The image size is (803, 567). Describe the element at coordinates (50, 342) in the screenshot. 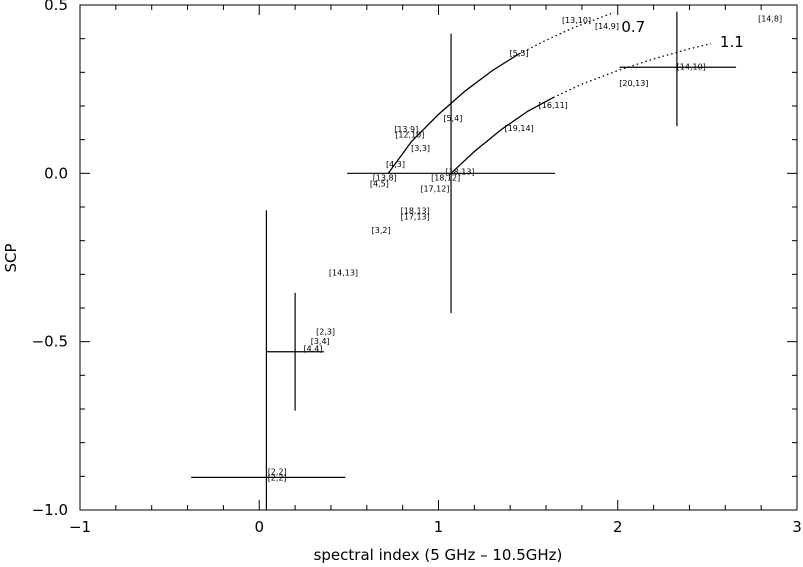

I see `y-tick-label: −0.5` at that location.